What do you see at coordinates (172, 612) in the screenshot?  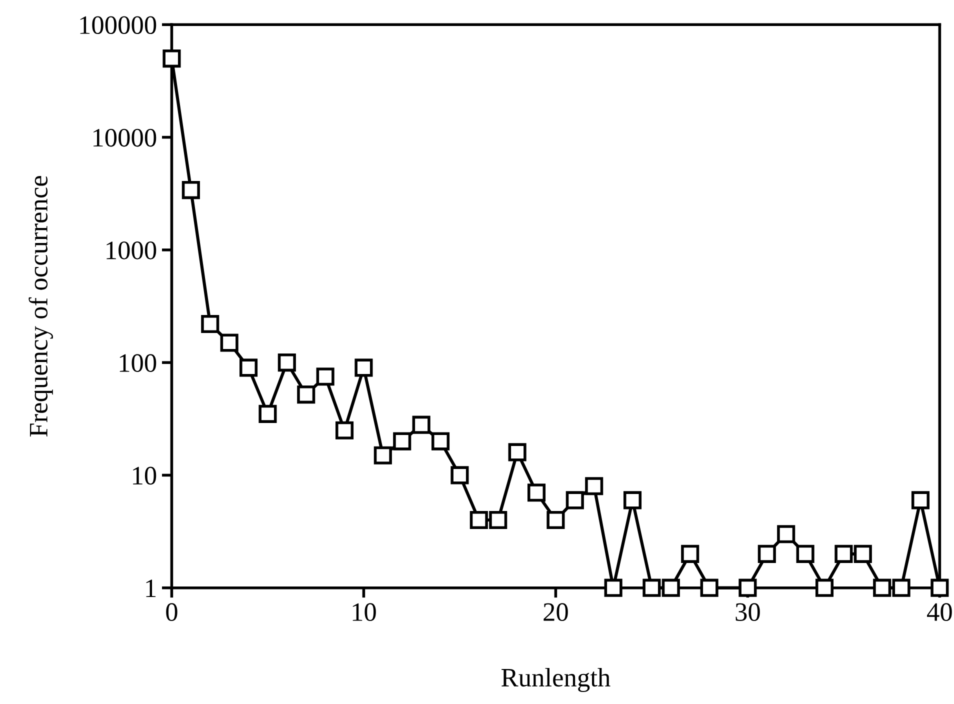 I see `x-tick-label: 0` at bounding box center [172, 612].